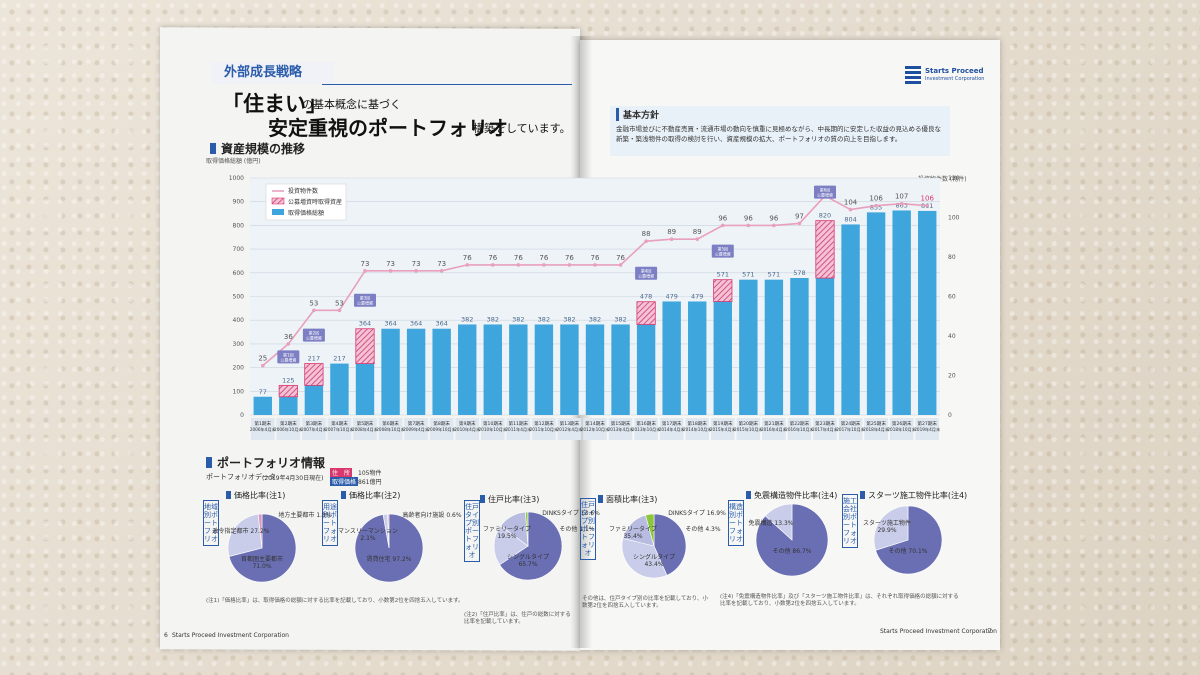 This screenshot has width=1200, height=675. I want to click on category-sublabel: 2018年10月末, so click(901, 429).